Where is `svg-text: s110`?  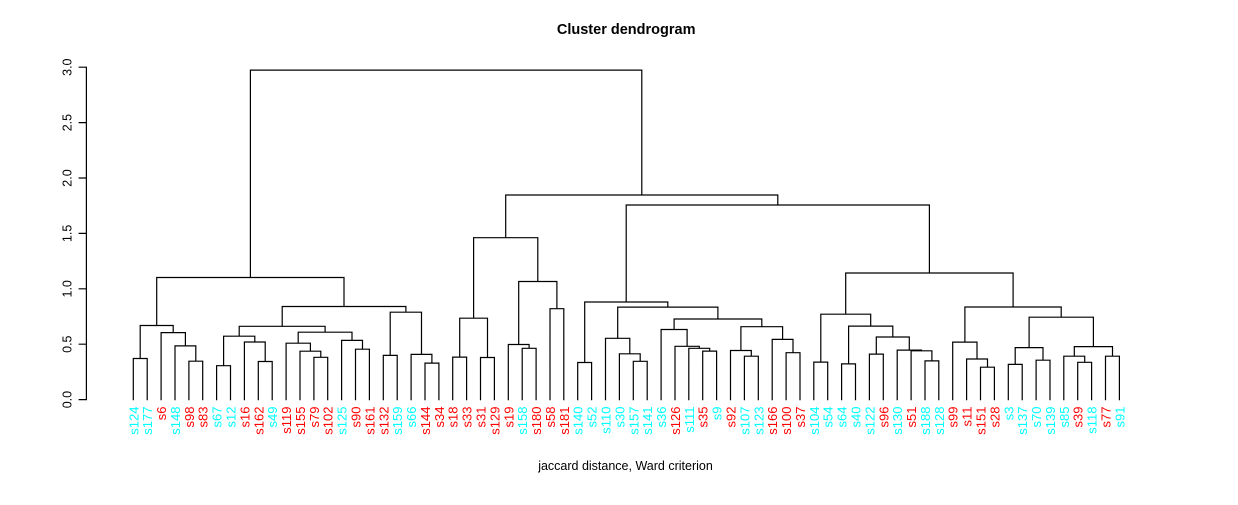
svg-text: s110 is located at coordinates (606, 420).